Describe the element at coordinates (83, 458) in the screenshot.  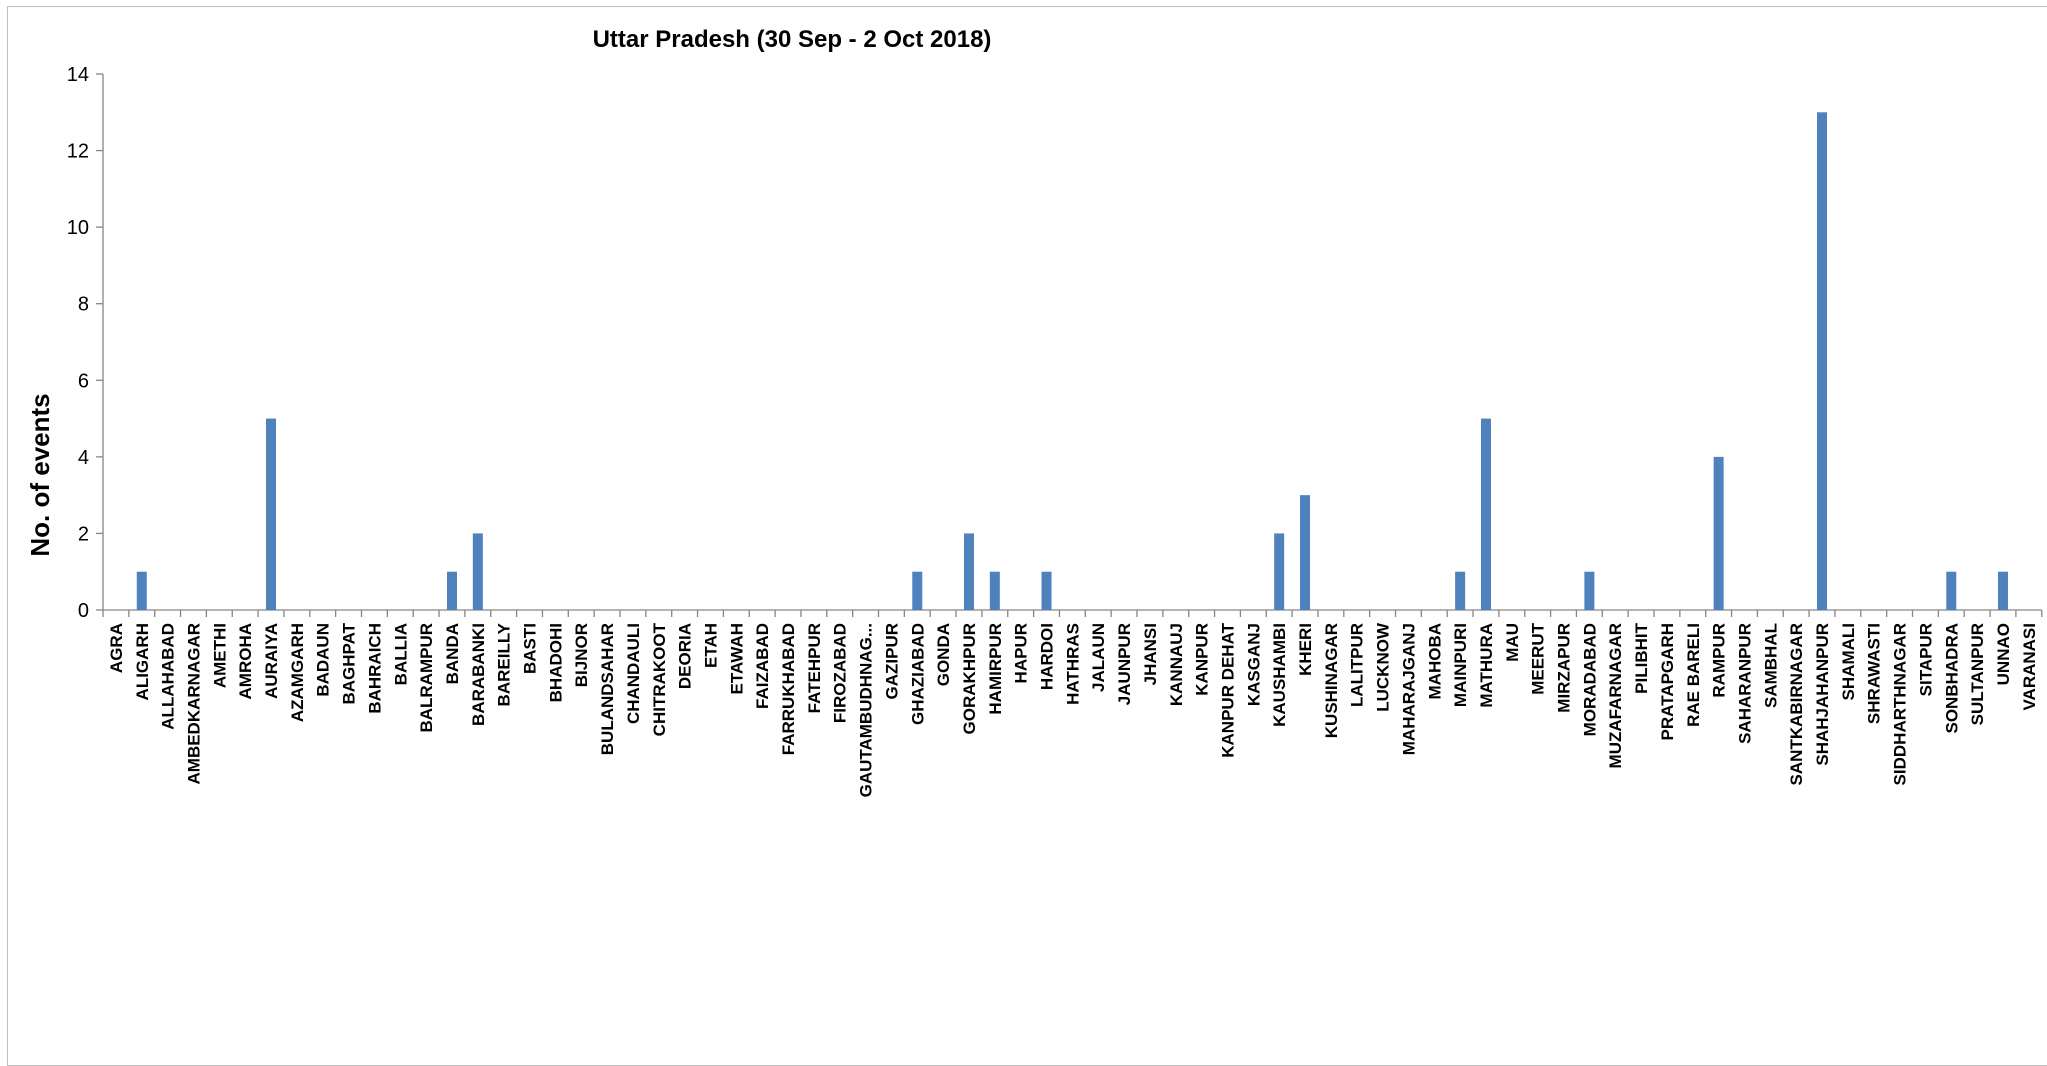
I see `y-tick-label: 4` at that location.